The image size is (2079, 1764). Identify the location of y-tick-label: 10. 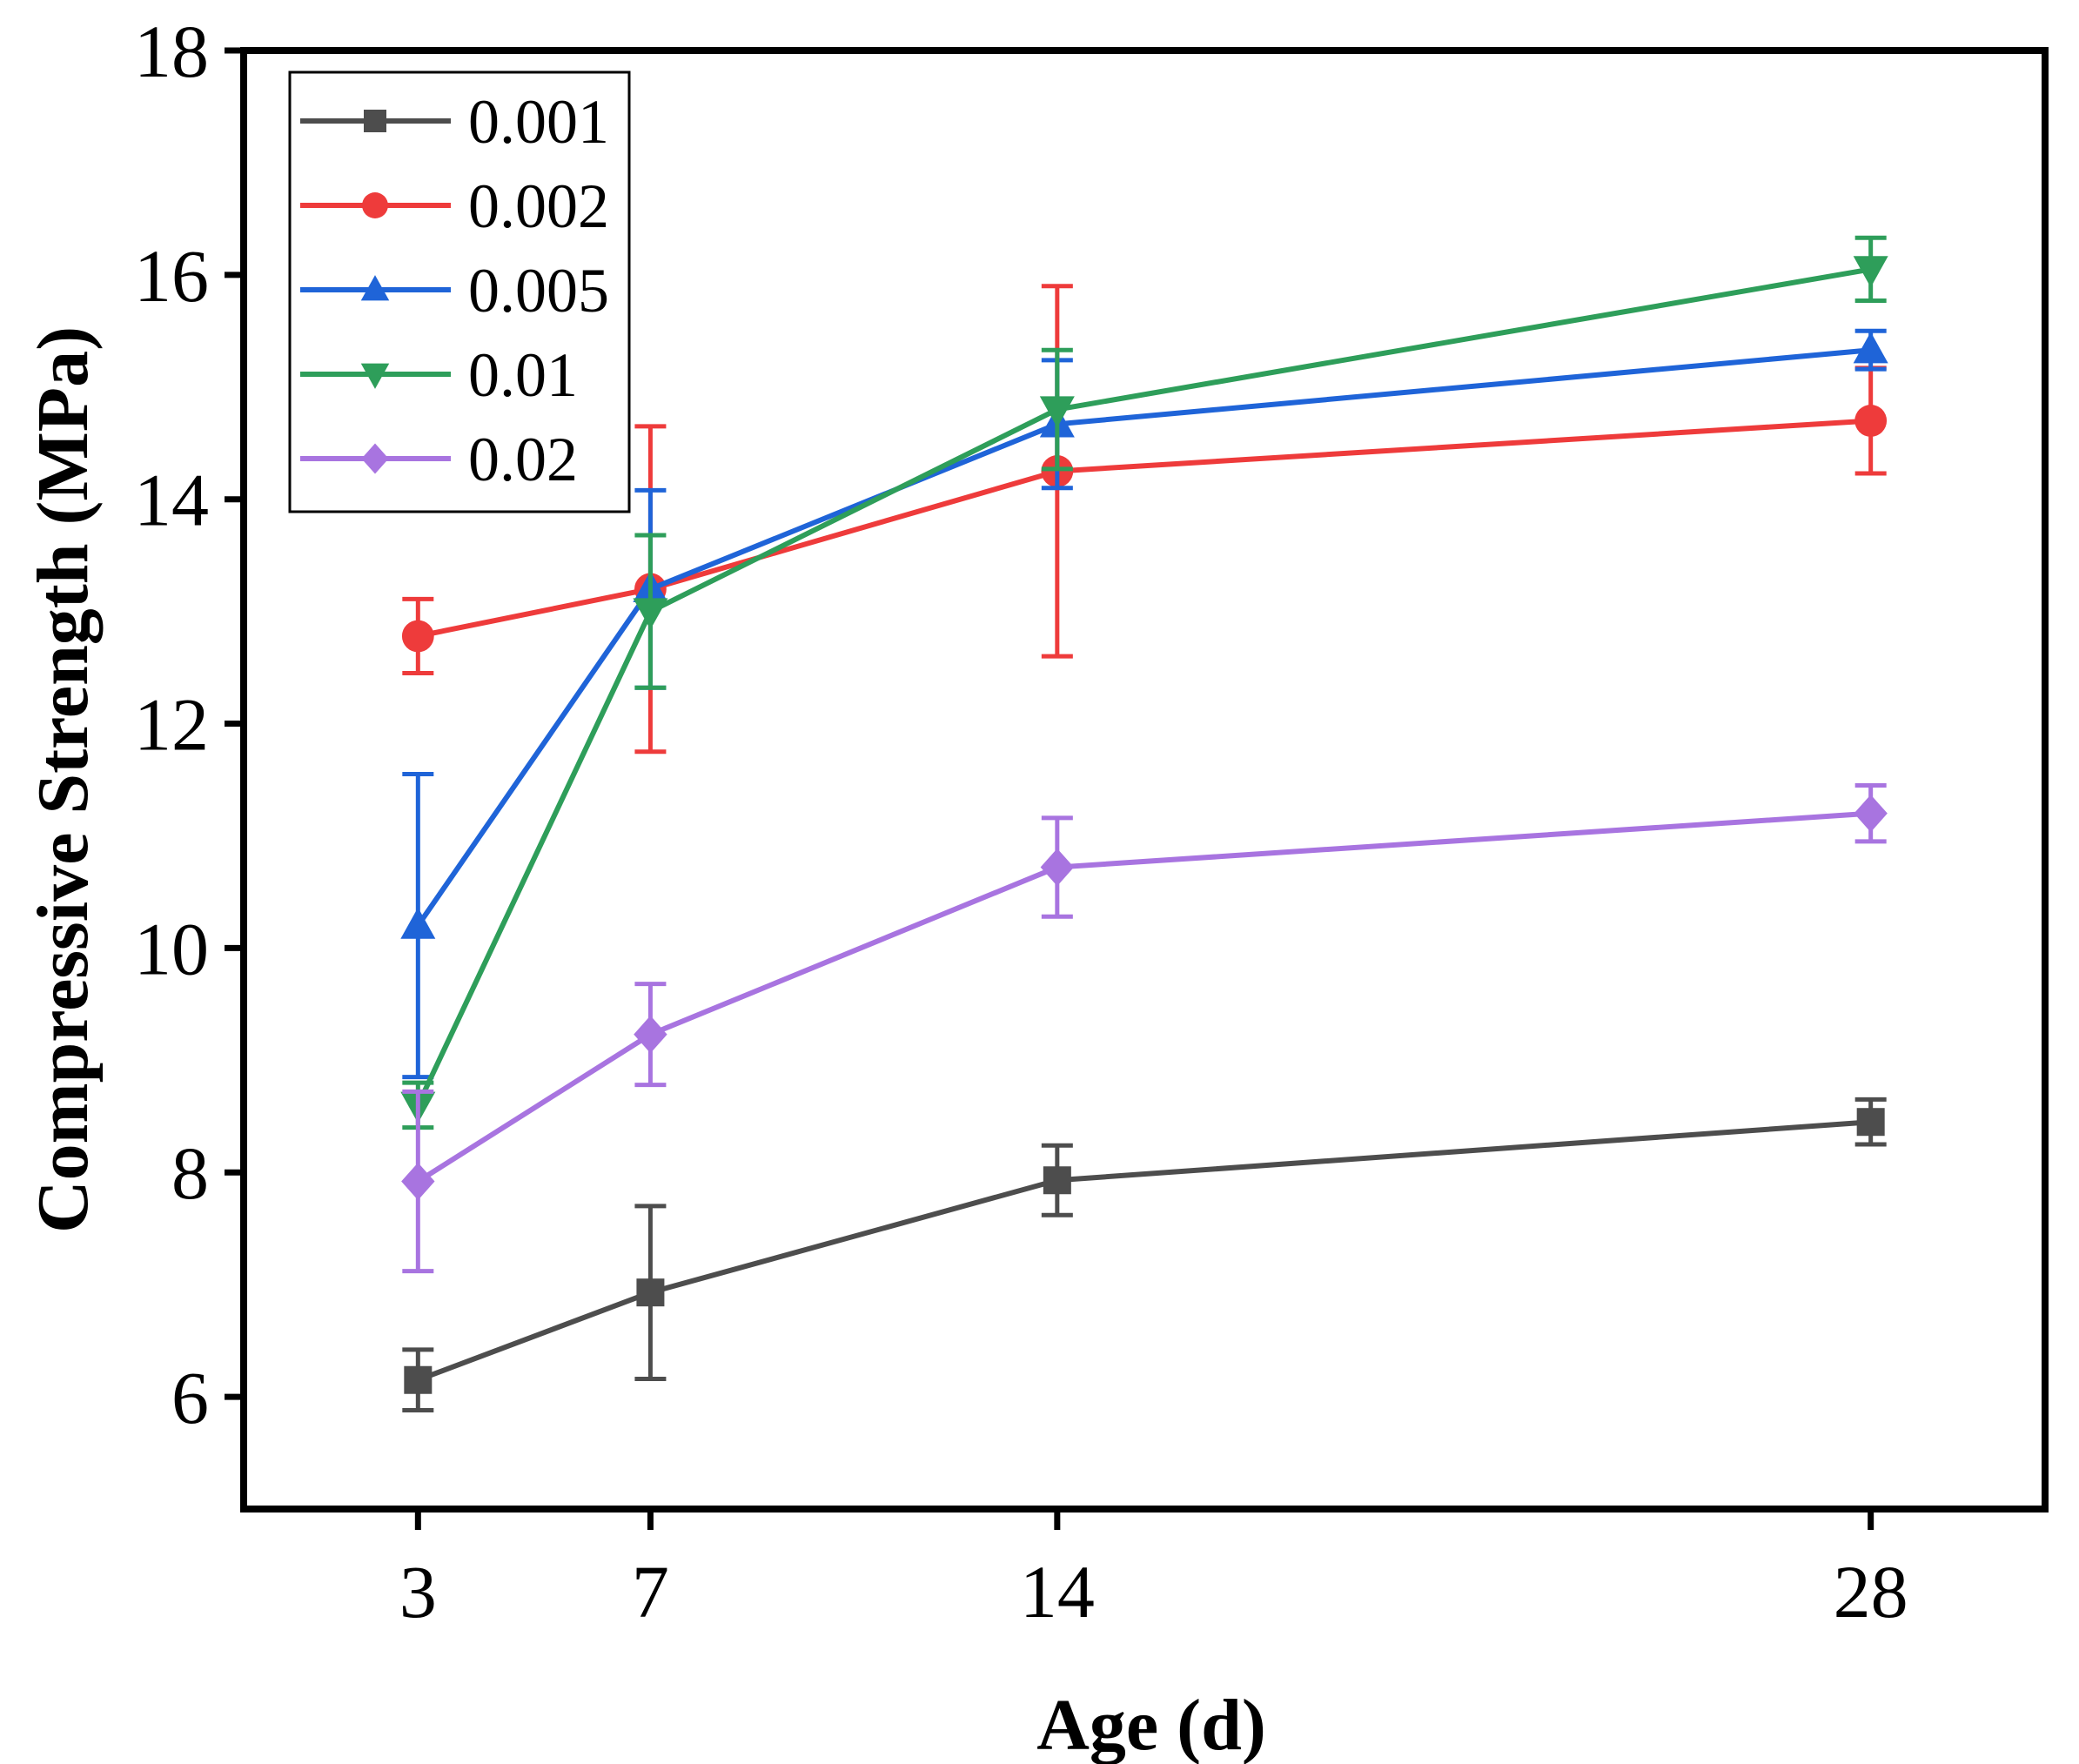
(171, 949).